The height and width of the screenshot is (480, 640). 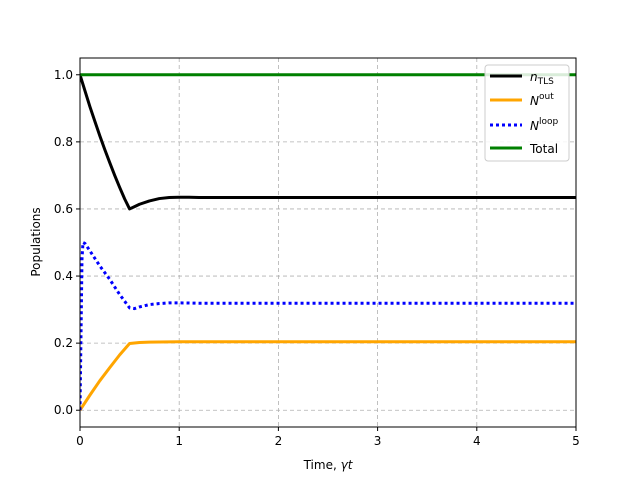 What do you see at coordinates (63, 343) in the screenshot?
I see `y-tick-label: 0.2` at bounding box center [63, 343].